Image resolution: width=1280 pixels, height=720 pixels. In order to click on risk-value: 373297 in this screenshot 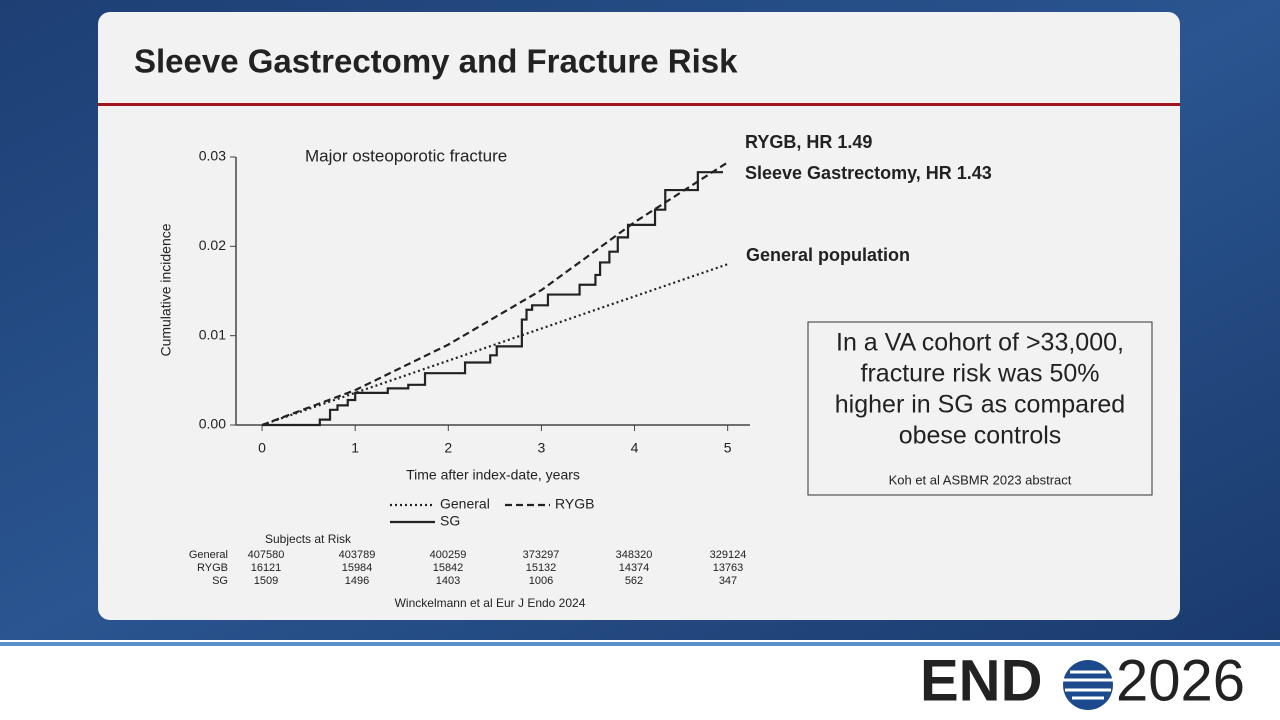, I will do `click(541, 555)`.